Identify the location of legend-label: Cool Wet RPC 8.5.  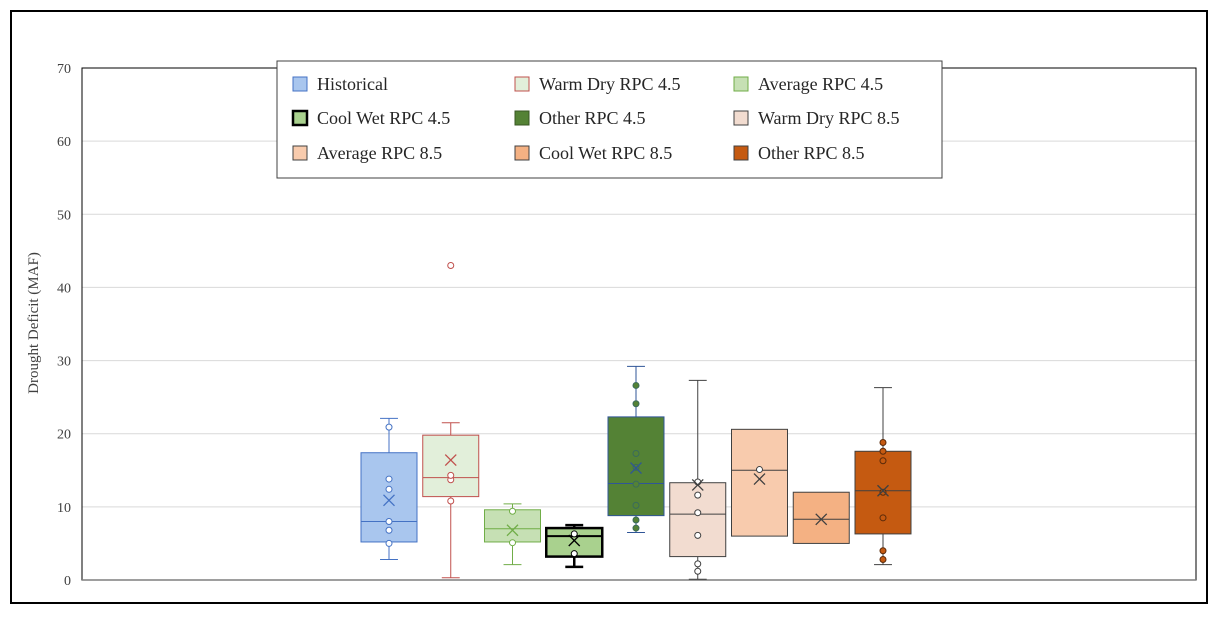
(605, 153).